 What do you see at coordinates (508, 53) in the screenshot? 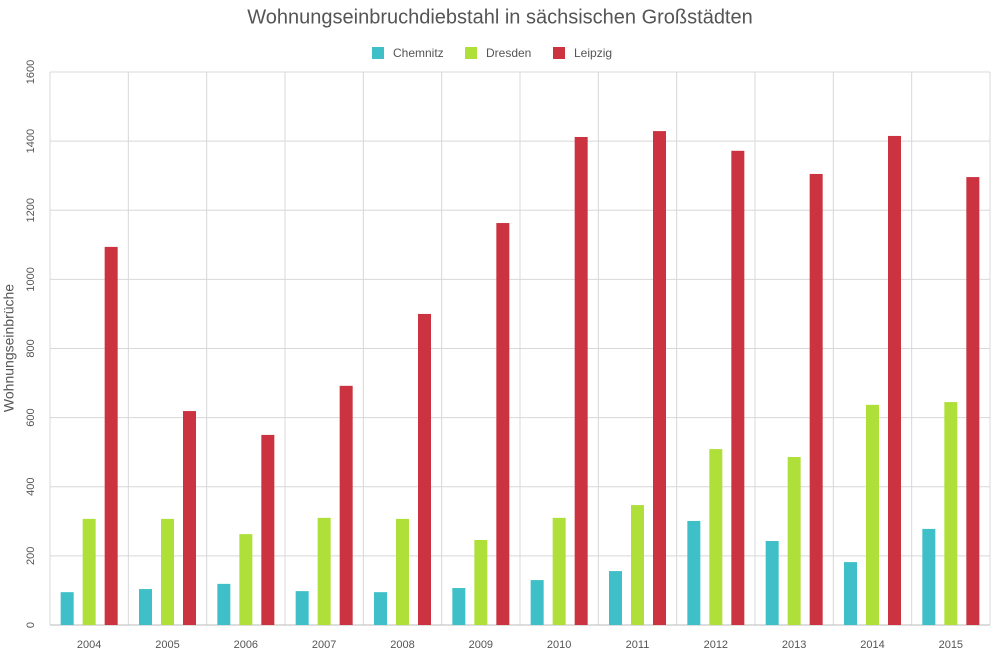
I see `legend-label: Dresden` at bounding box center [508, 53].